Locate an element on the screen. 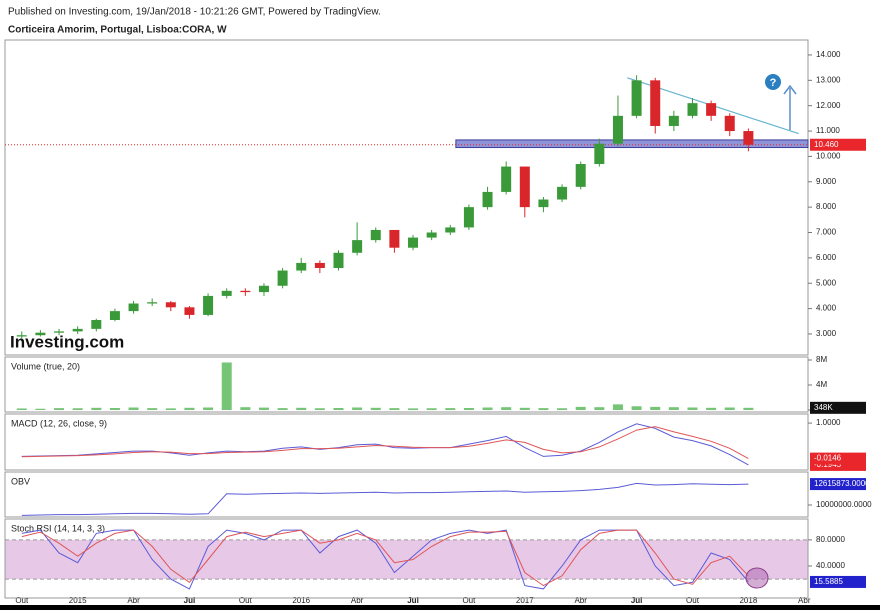 The height and width of the screenshot is (610, 880). y-tick-label: 8.000 is located at coordinates (826, 206).